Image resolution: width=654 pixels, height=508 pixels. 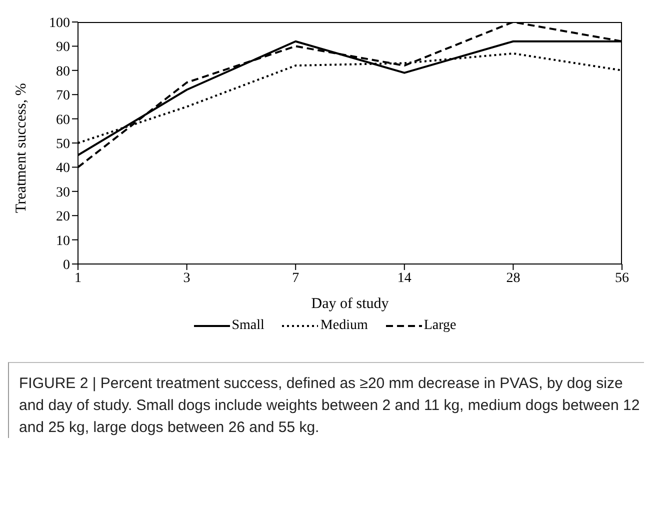 I want to click on y-tick-label: 10, so click(x=63, y=241).